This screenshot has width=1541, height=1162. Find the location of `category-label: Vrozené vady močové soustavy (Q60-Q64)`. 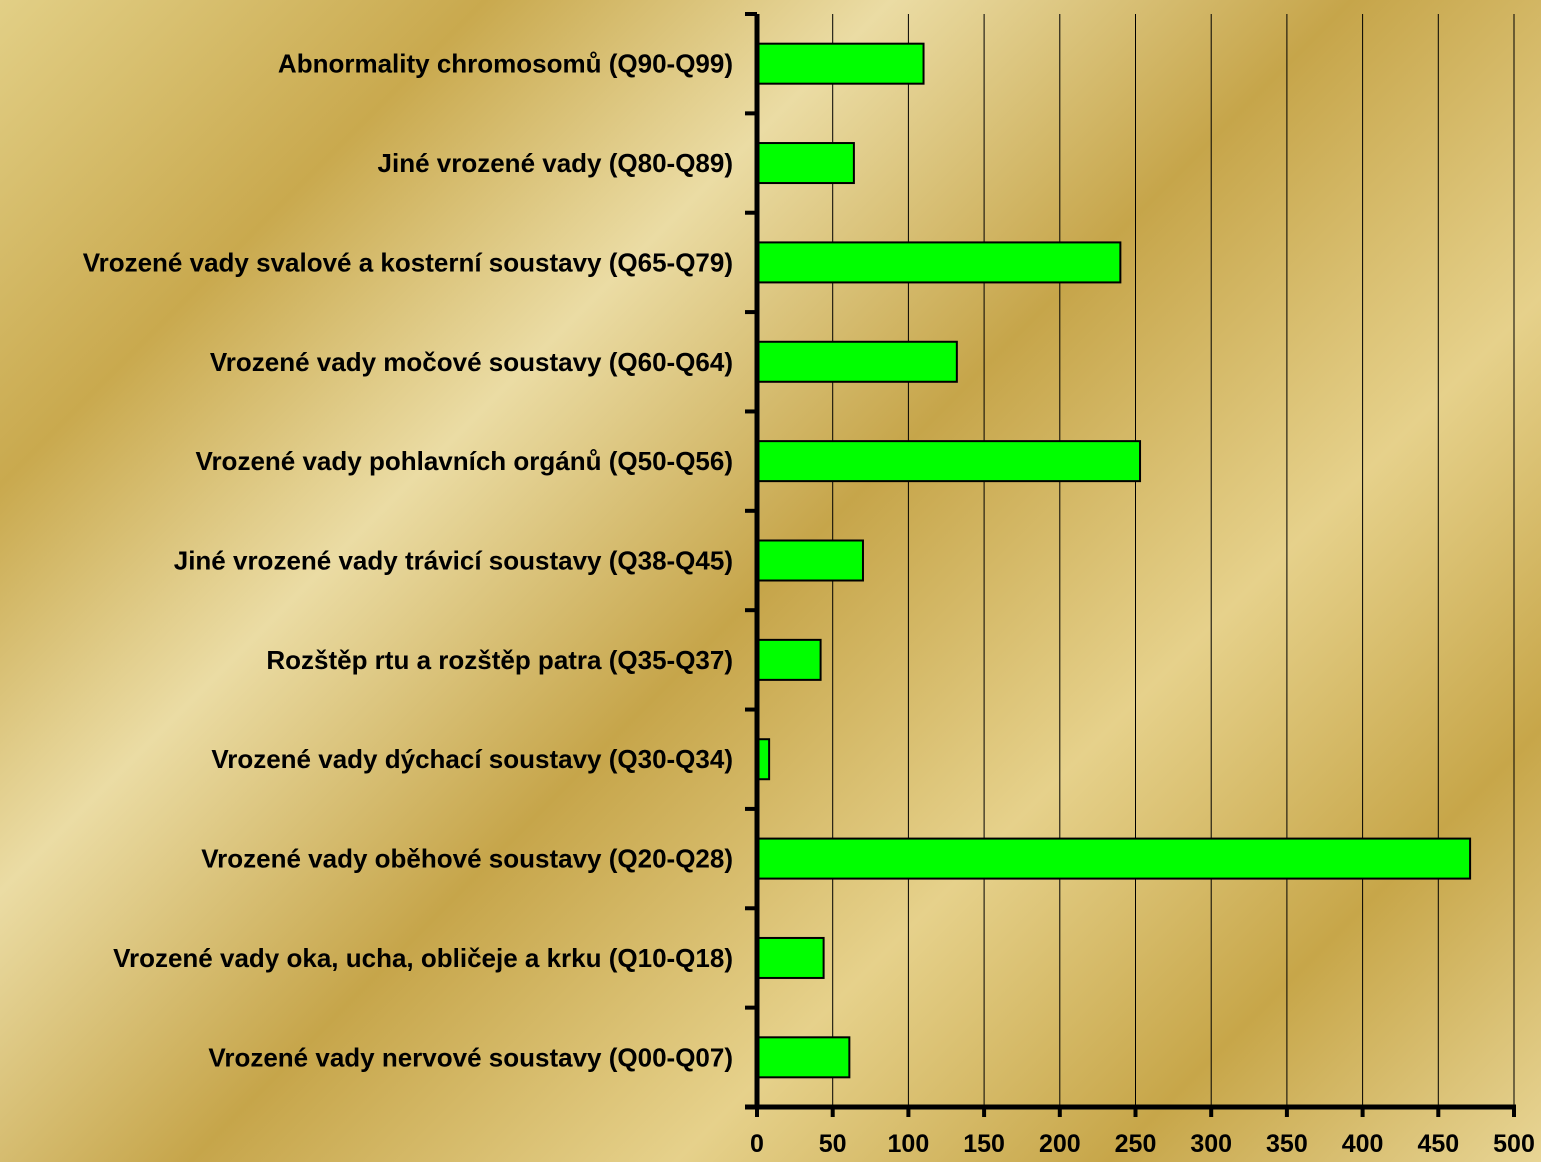

category-label: Vrozené vady močové soustavy (Q60-Q64) is located at coordinates (471, 362).